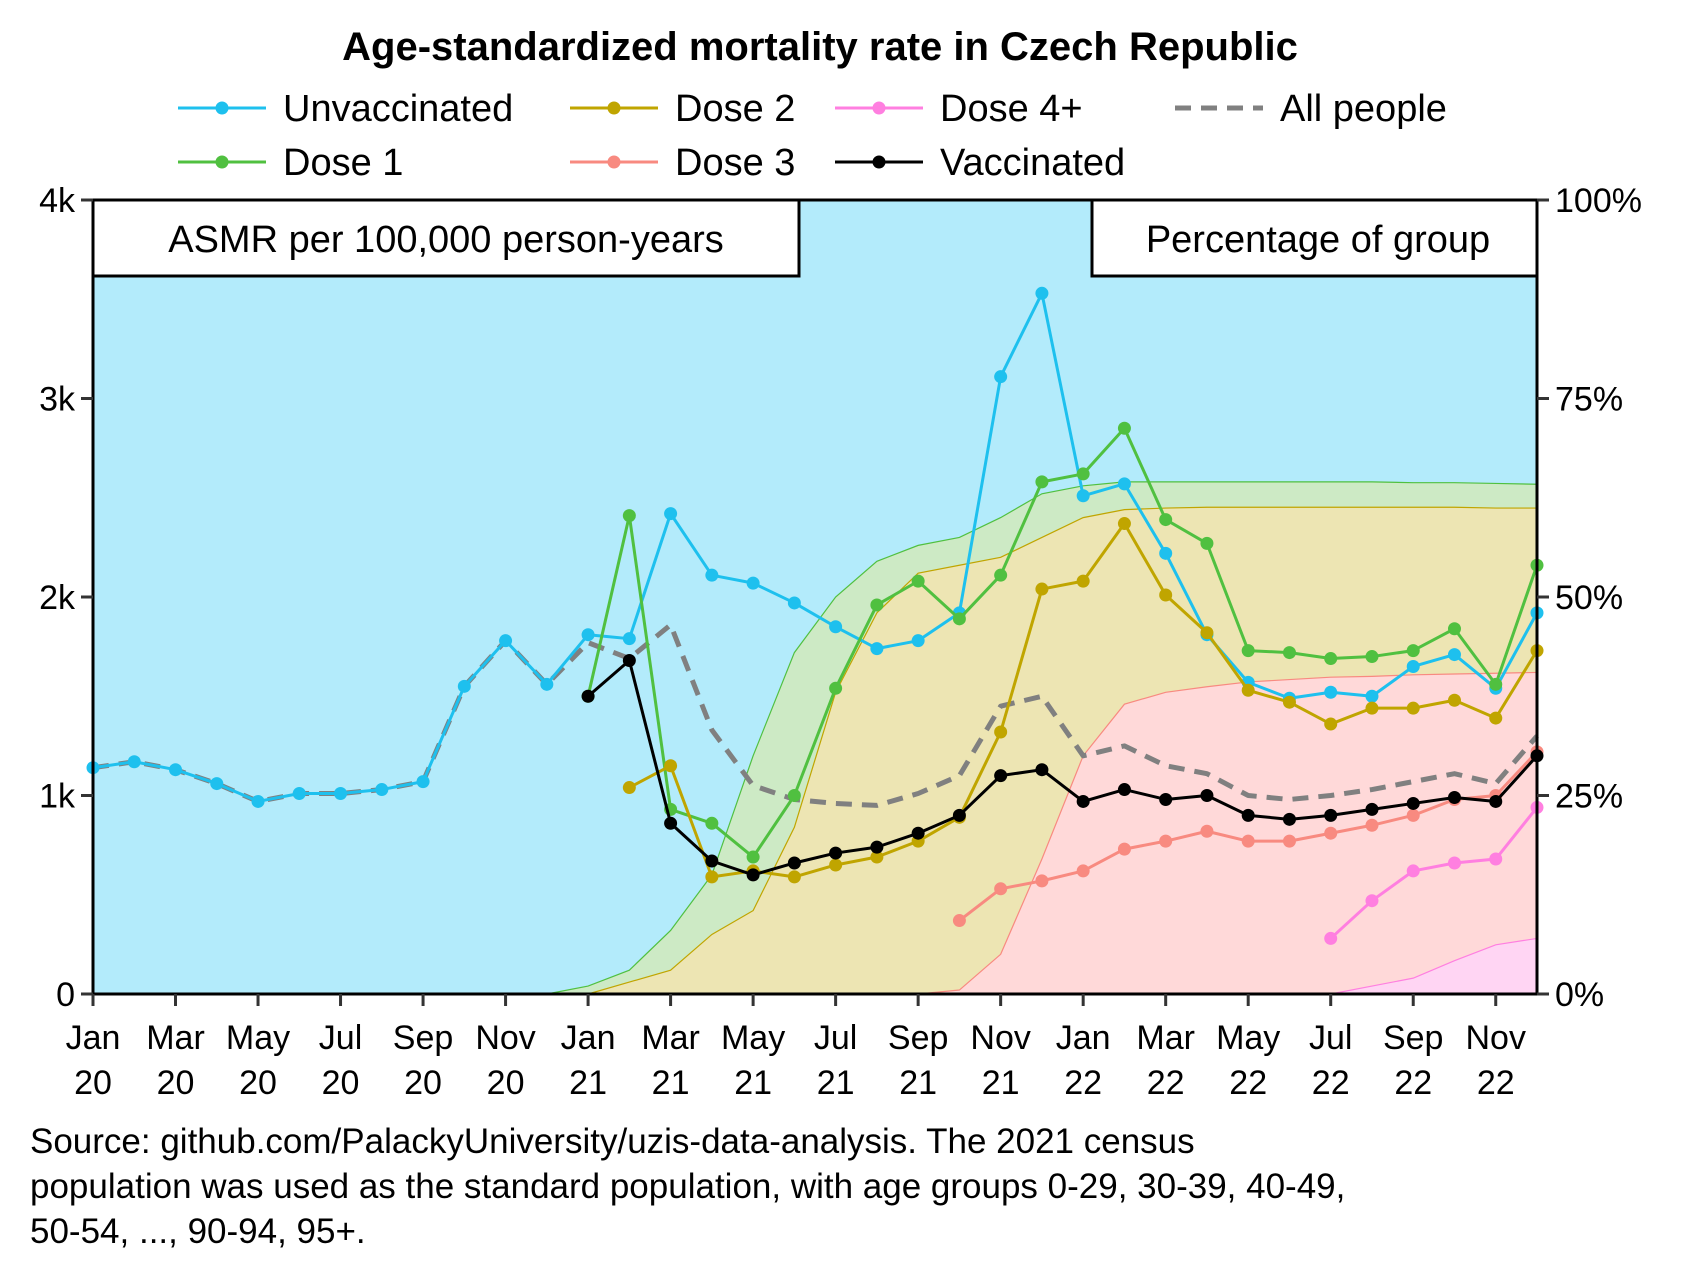  I want to click on legend-item-dose-4: Dose 4+, so click(959, 109).